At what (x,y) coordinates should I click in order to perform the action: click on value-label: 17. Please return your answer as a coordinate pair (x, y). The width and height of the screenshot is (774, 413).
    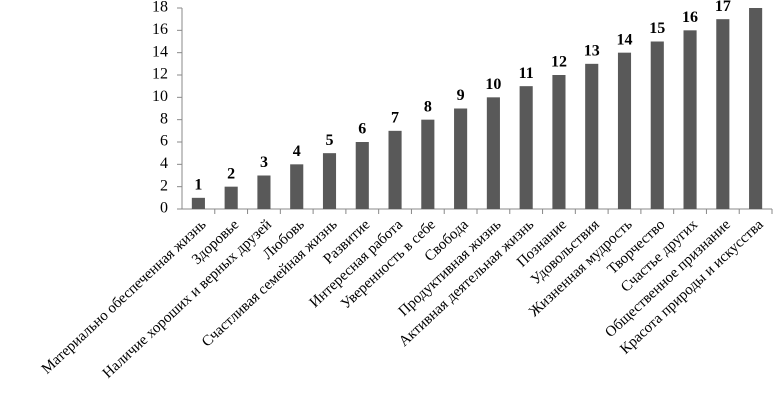
    Looking at the image, I should click on (723, 7).